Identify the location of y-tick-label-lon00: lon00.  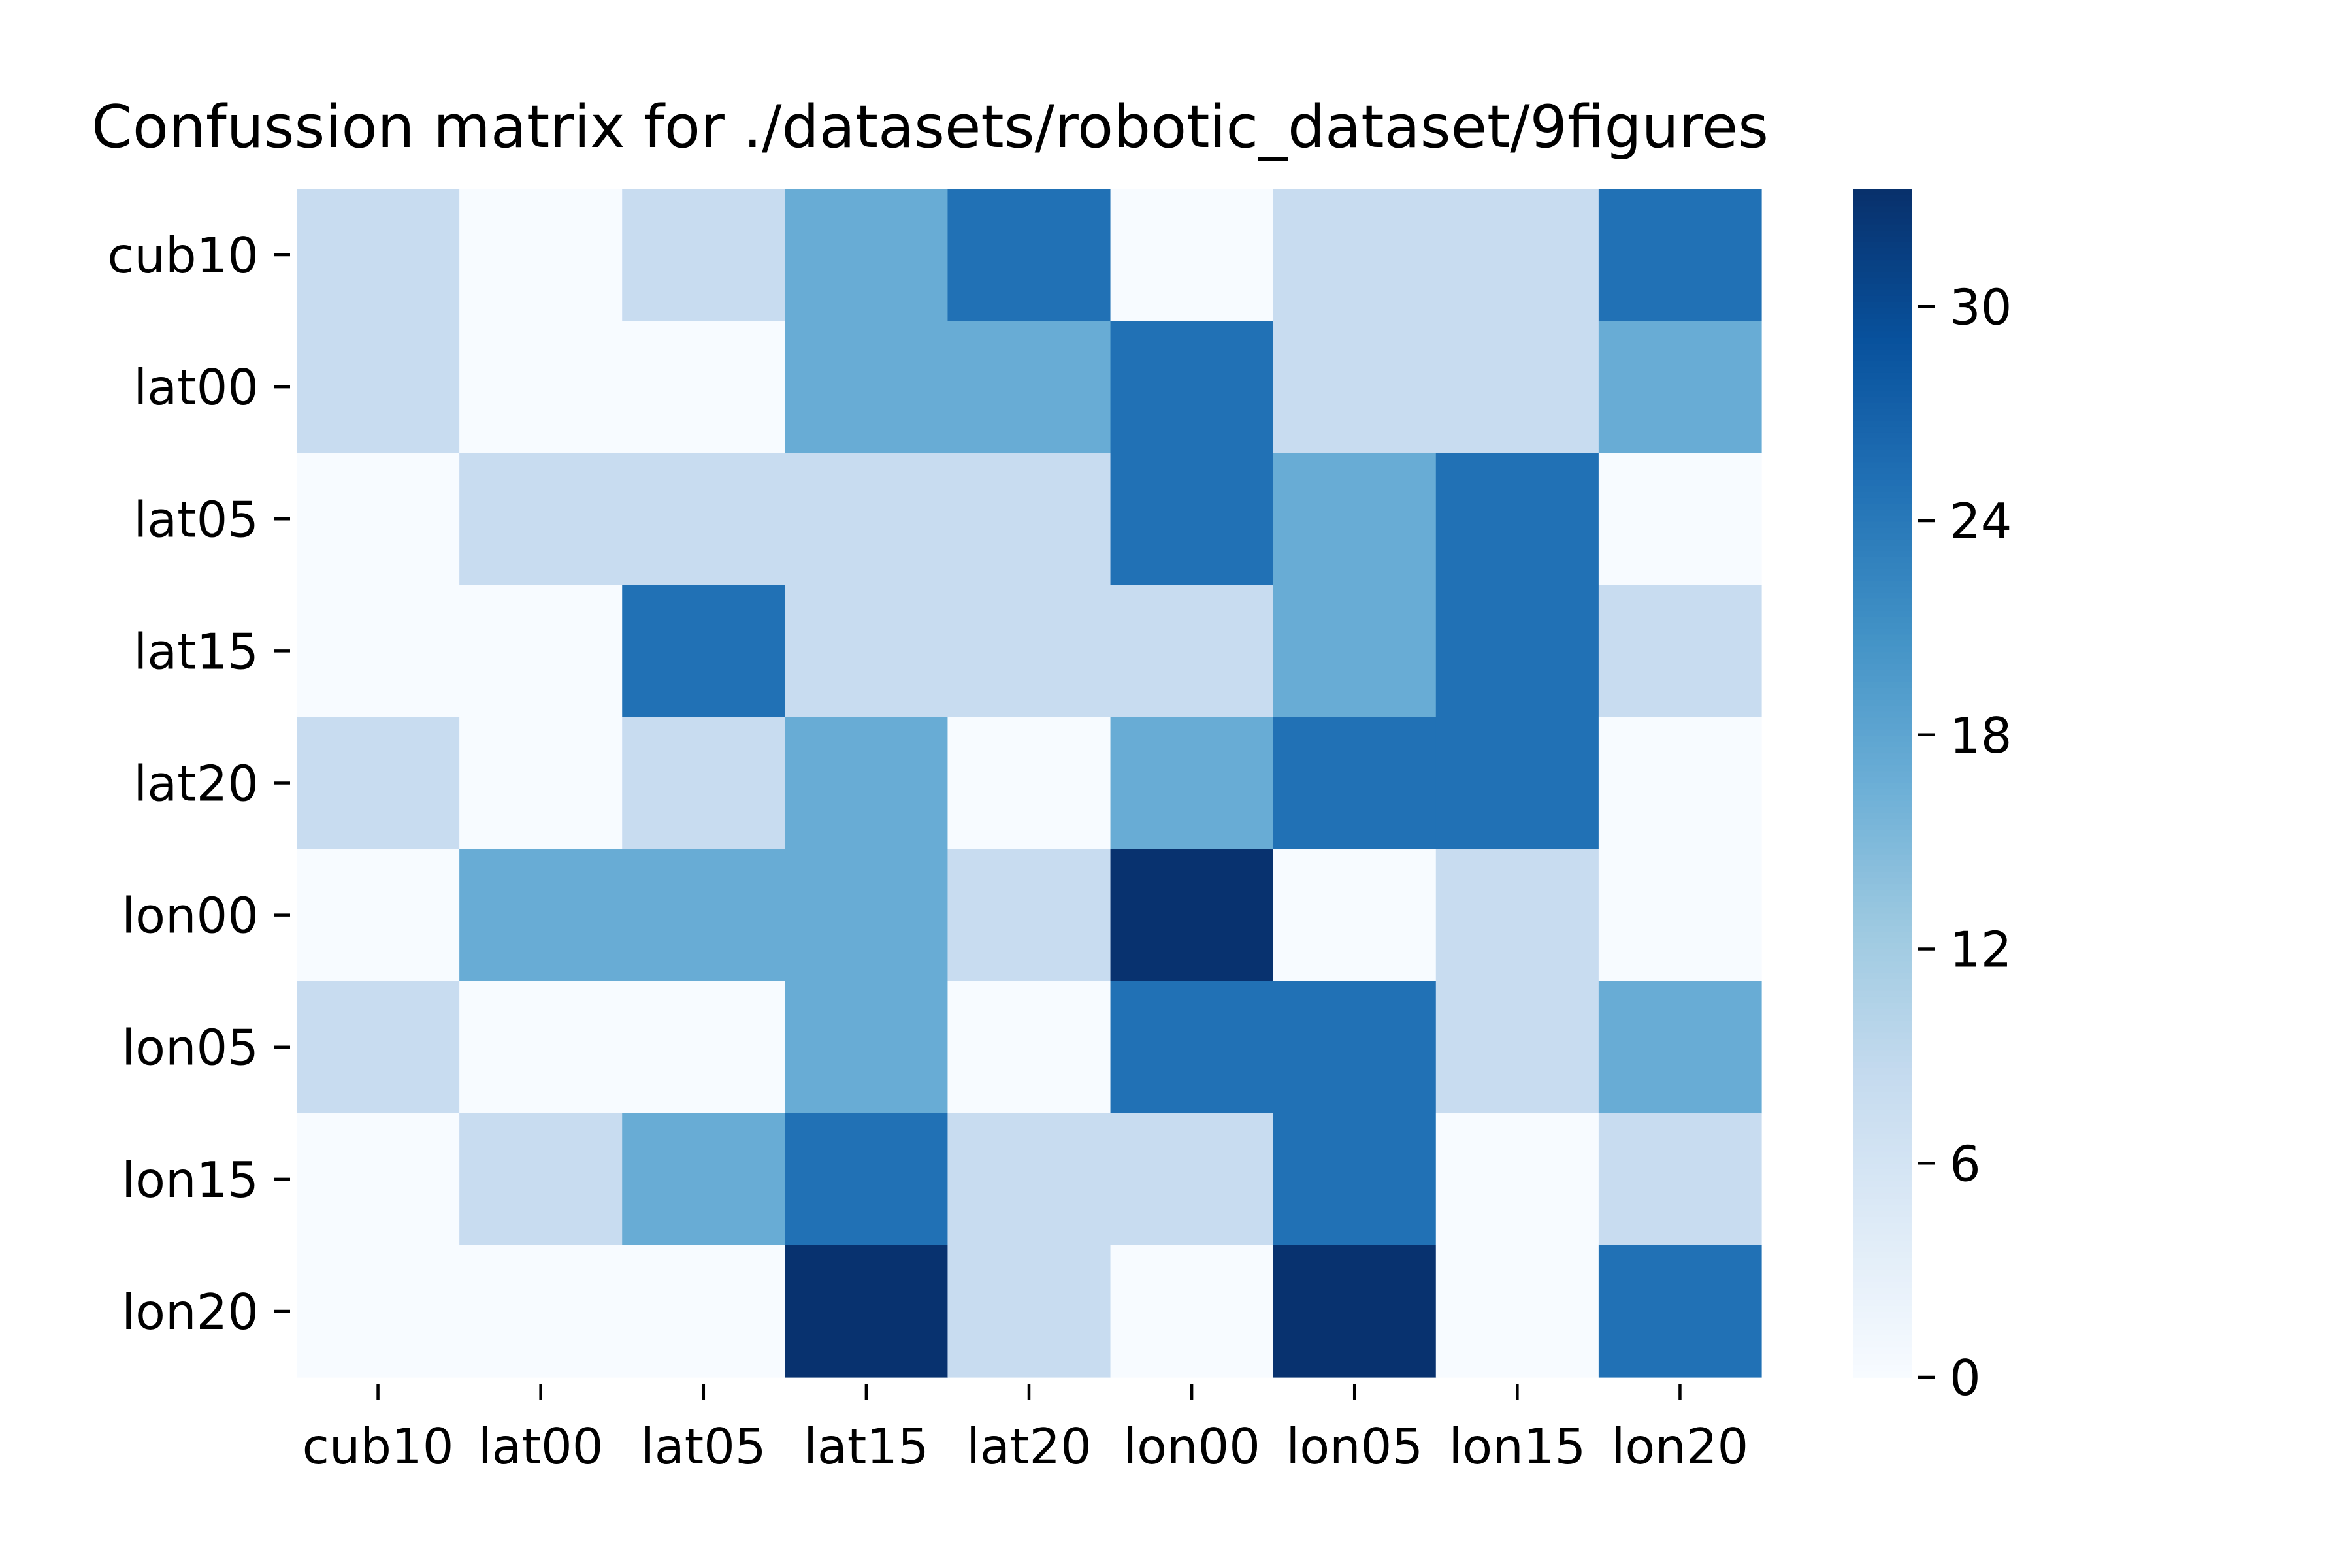
(190, 916).